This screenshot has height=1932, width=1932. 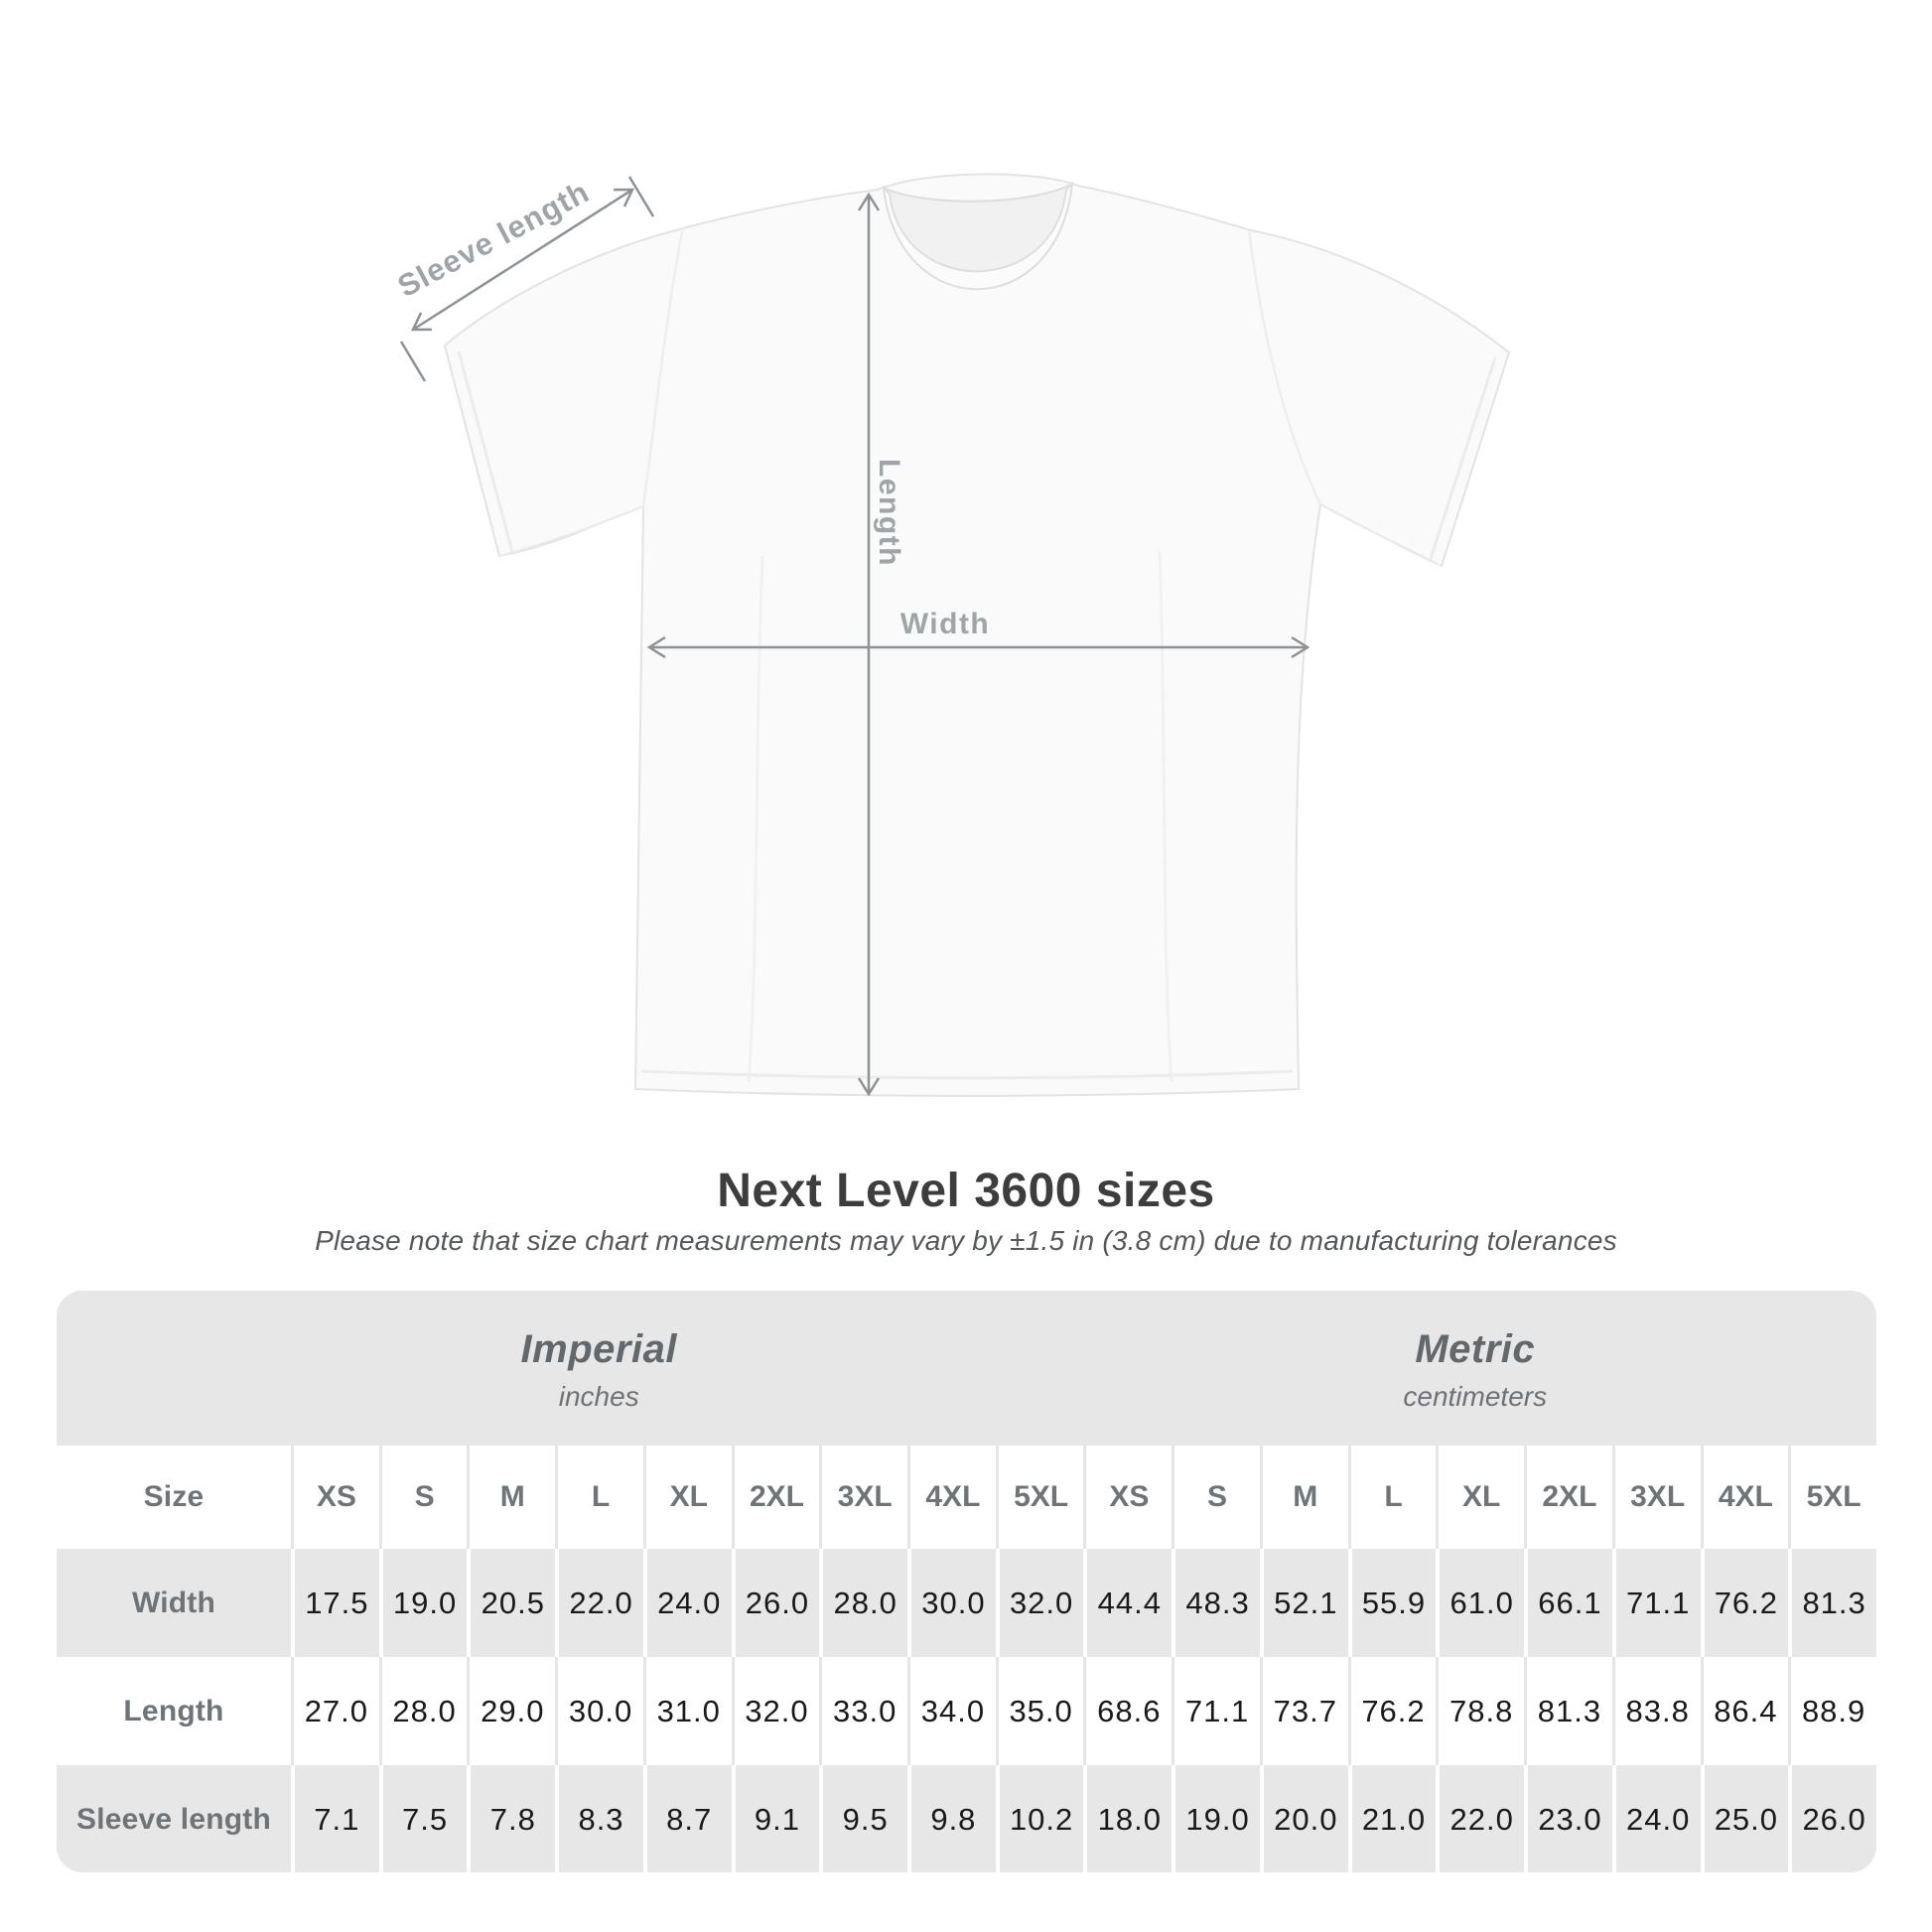 What do you see at coordinates (1392, 1603) in the screenshot?
I see `measurement-value: 55.9` at bounding box center [1392, 1603].